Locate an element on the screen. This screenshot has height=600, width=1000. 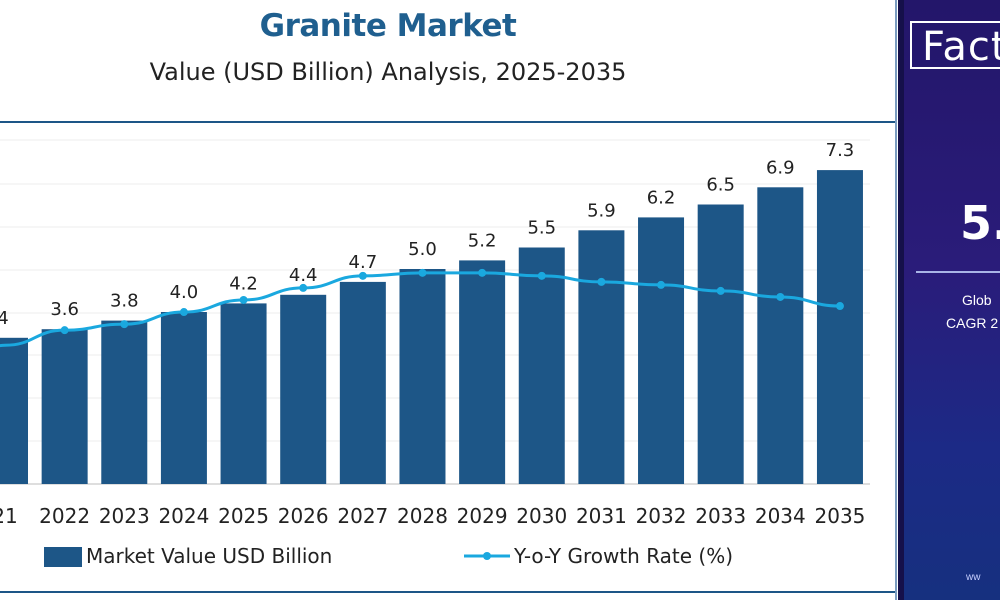
bar-value-label: 5.5 is located at coordinates (541, 228).